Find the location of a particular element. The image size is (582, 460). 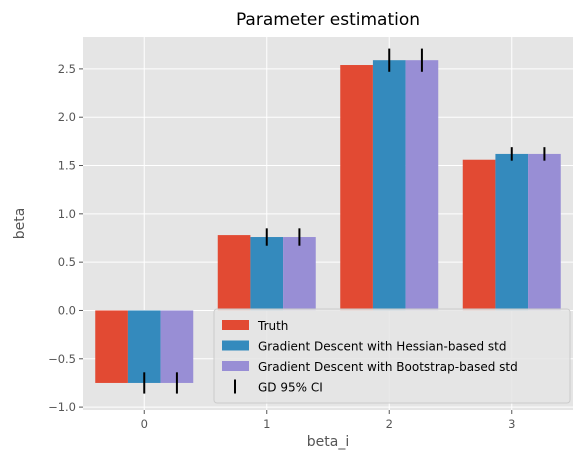

legend-label: Truth is located at coordinates (272, 326).